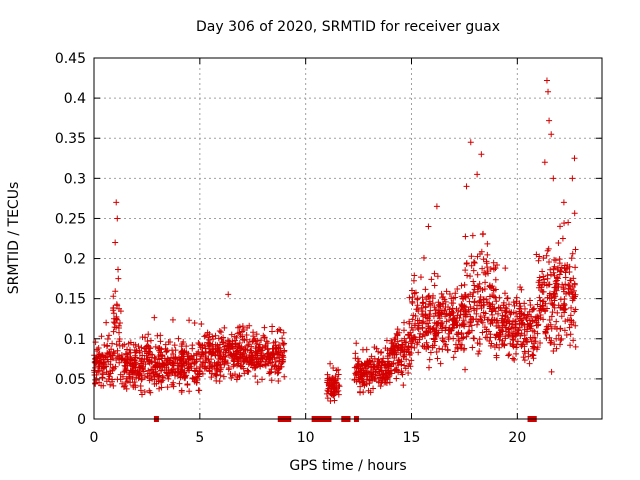  What do you see at coordinates (412, 438) in the screenshot?
I see `x-tick-label: 15` at bounding box center [412, 438].